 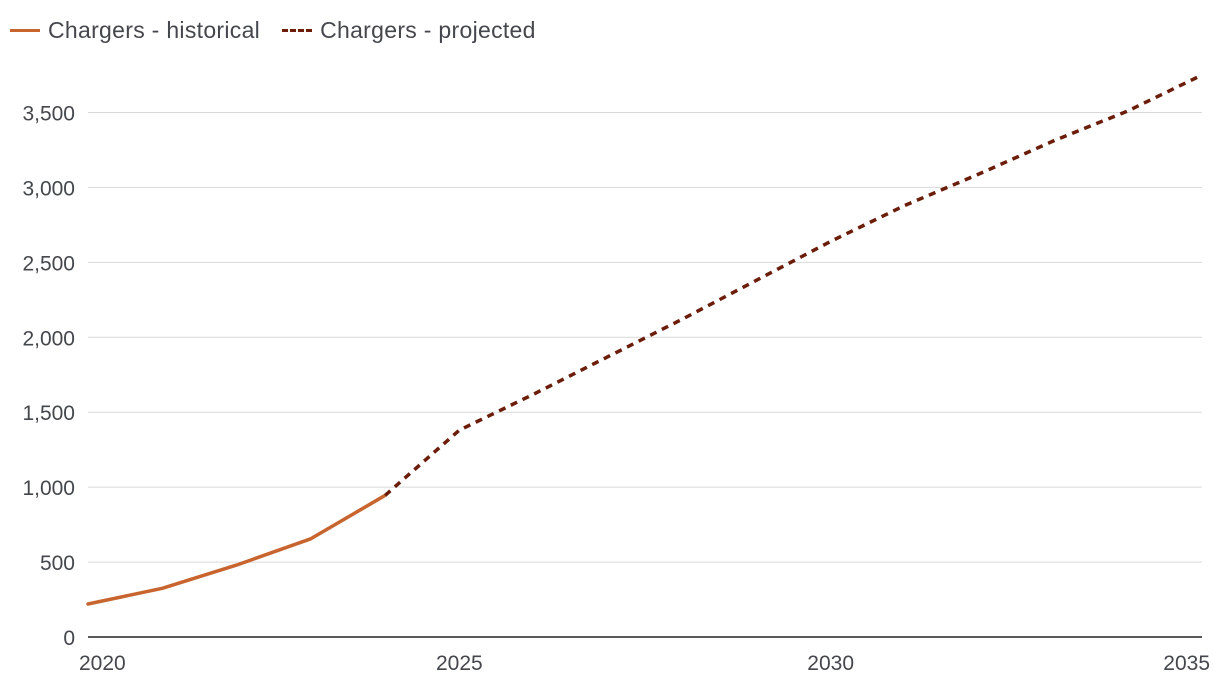 What do you see at coordinates (48, 188) in the screenshot?
I see `y-tick-label-3000: 3,000` at bounding box center [48, 188].